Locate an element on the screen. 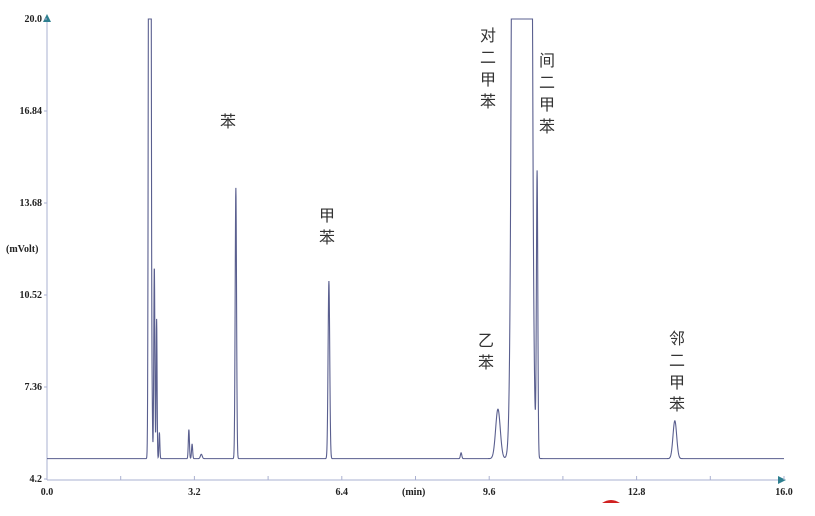 The image size is (815, 516). x-tick-label: 12.8 is located at coordinates (637, 492).